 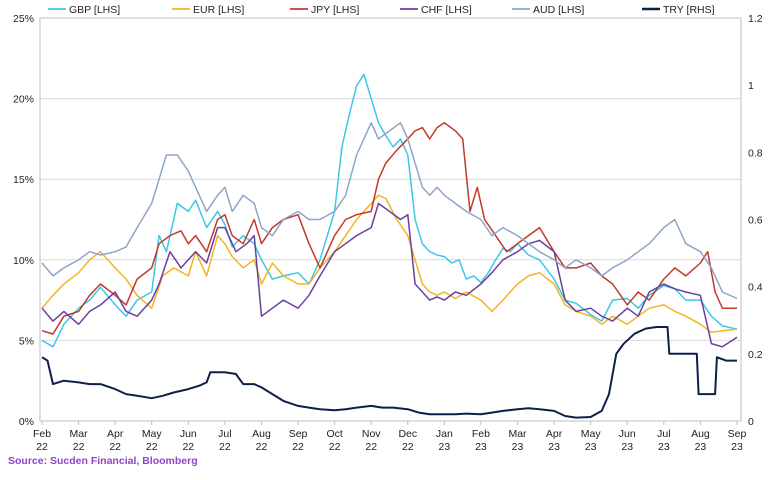 I want to click on right-axis: 0 0.2 0.4 0.6 0.8 1 1.2, so click(x=755, y=220).